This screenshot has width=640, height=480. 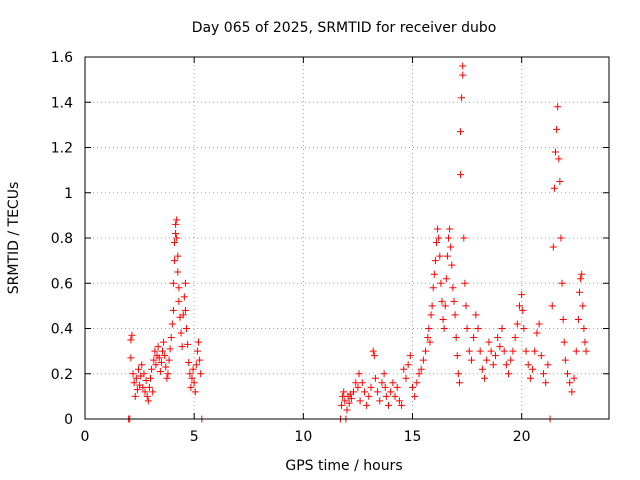 I want to click on y-tick-label: 1.2, so click(x=62, y=149).